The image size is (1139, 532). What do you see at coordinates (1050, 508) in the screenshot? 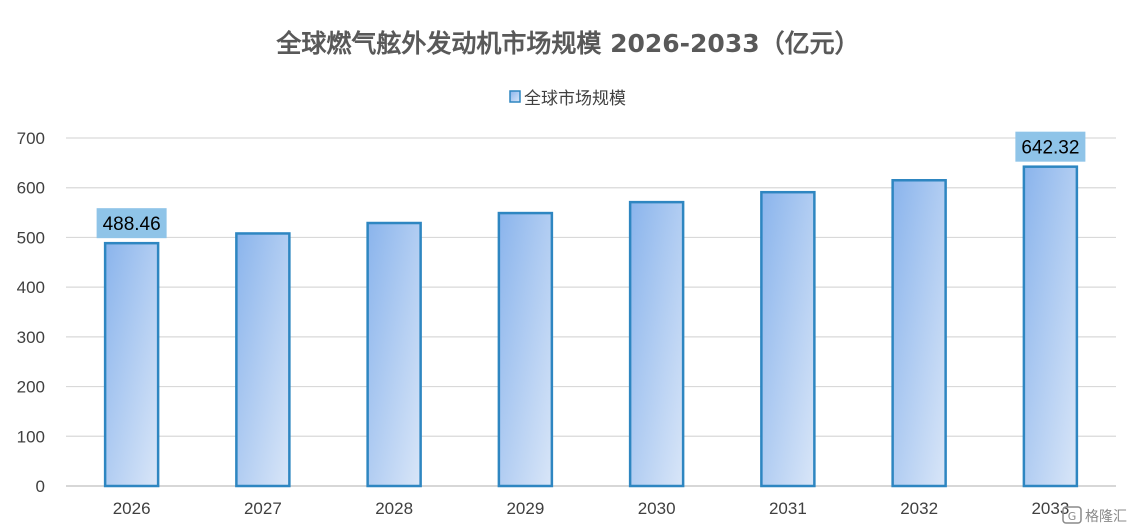
I see `x-tick-label: 2033` at bounding box center [1050, 508].